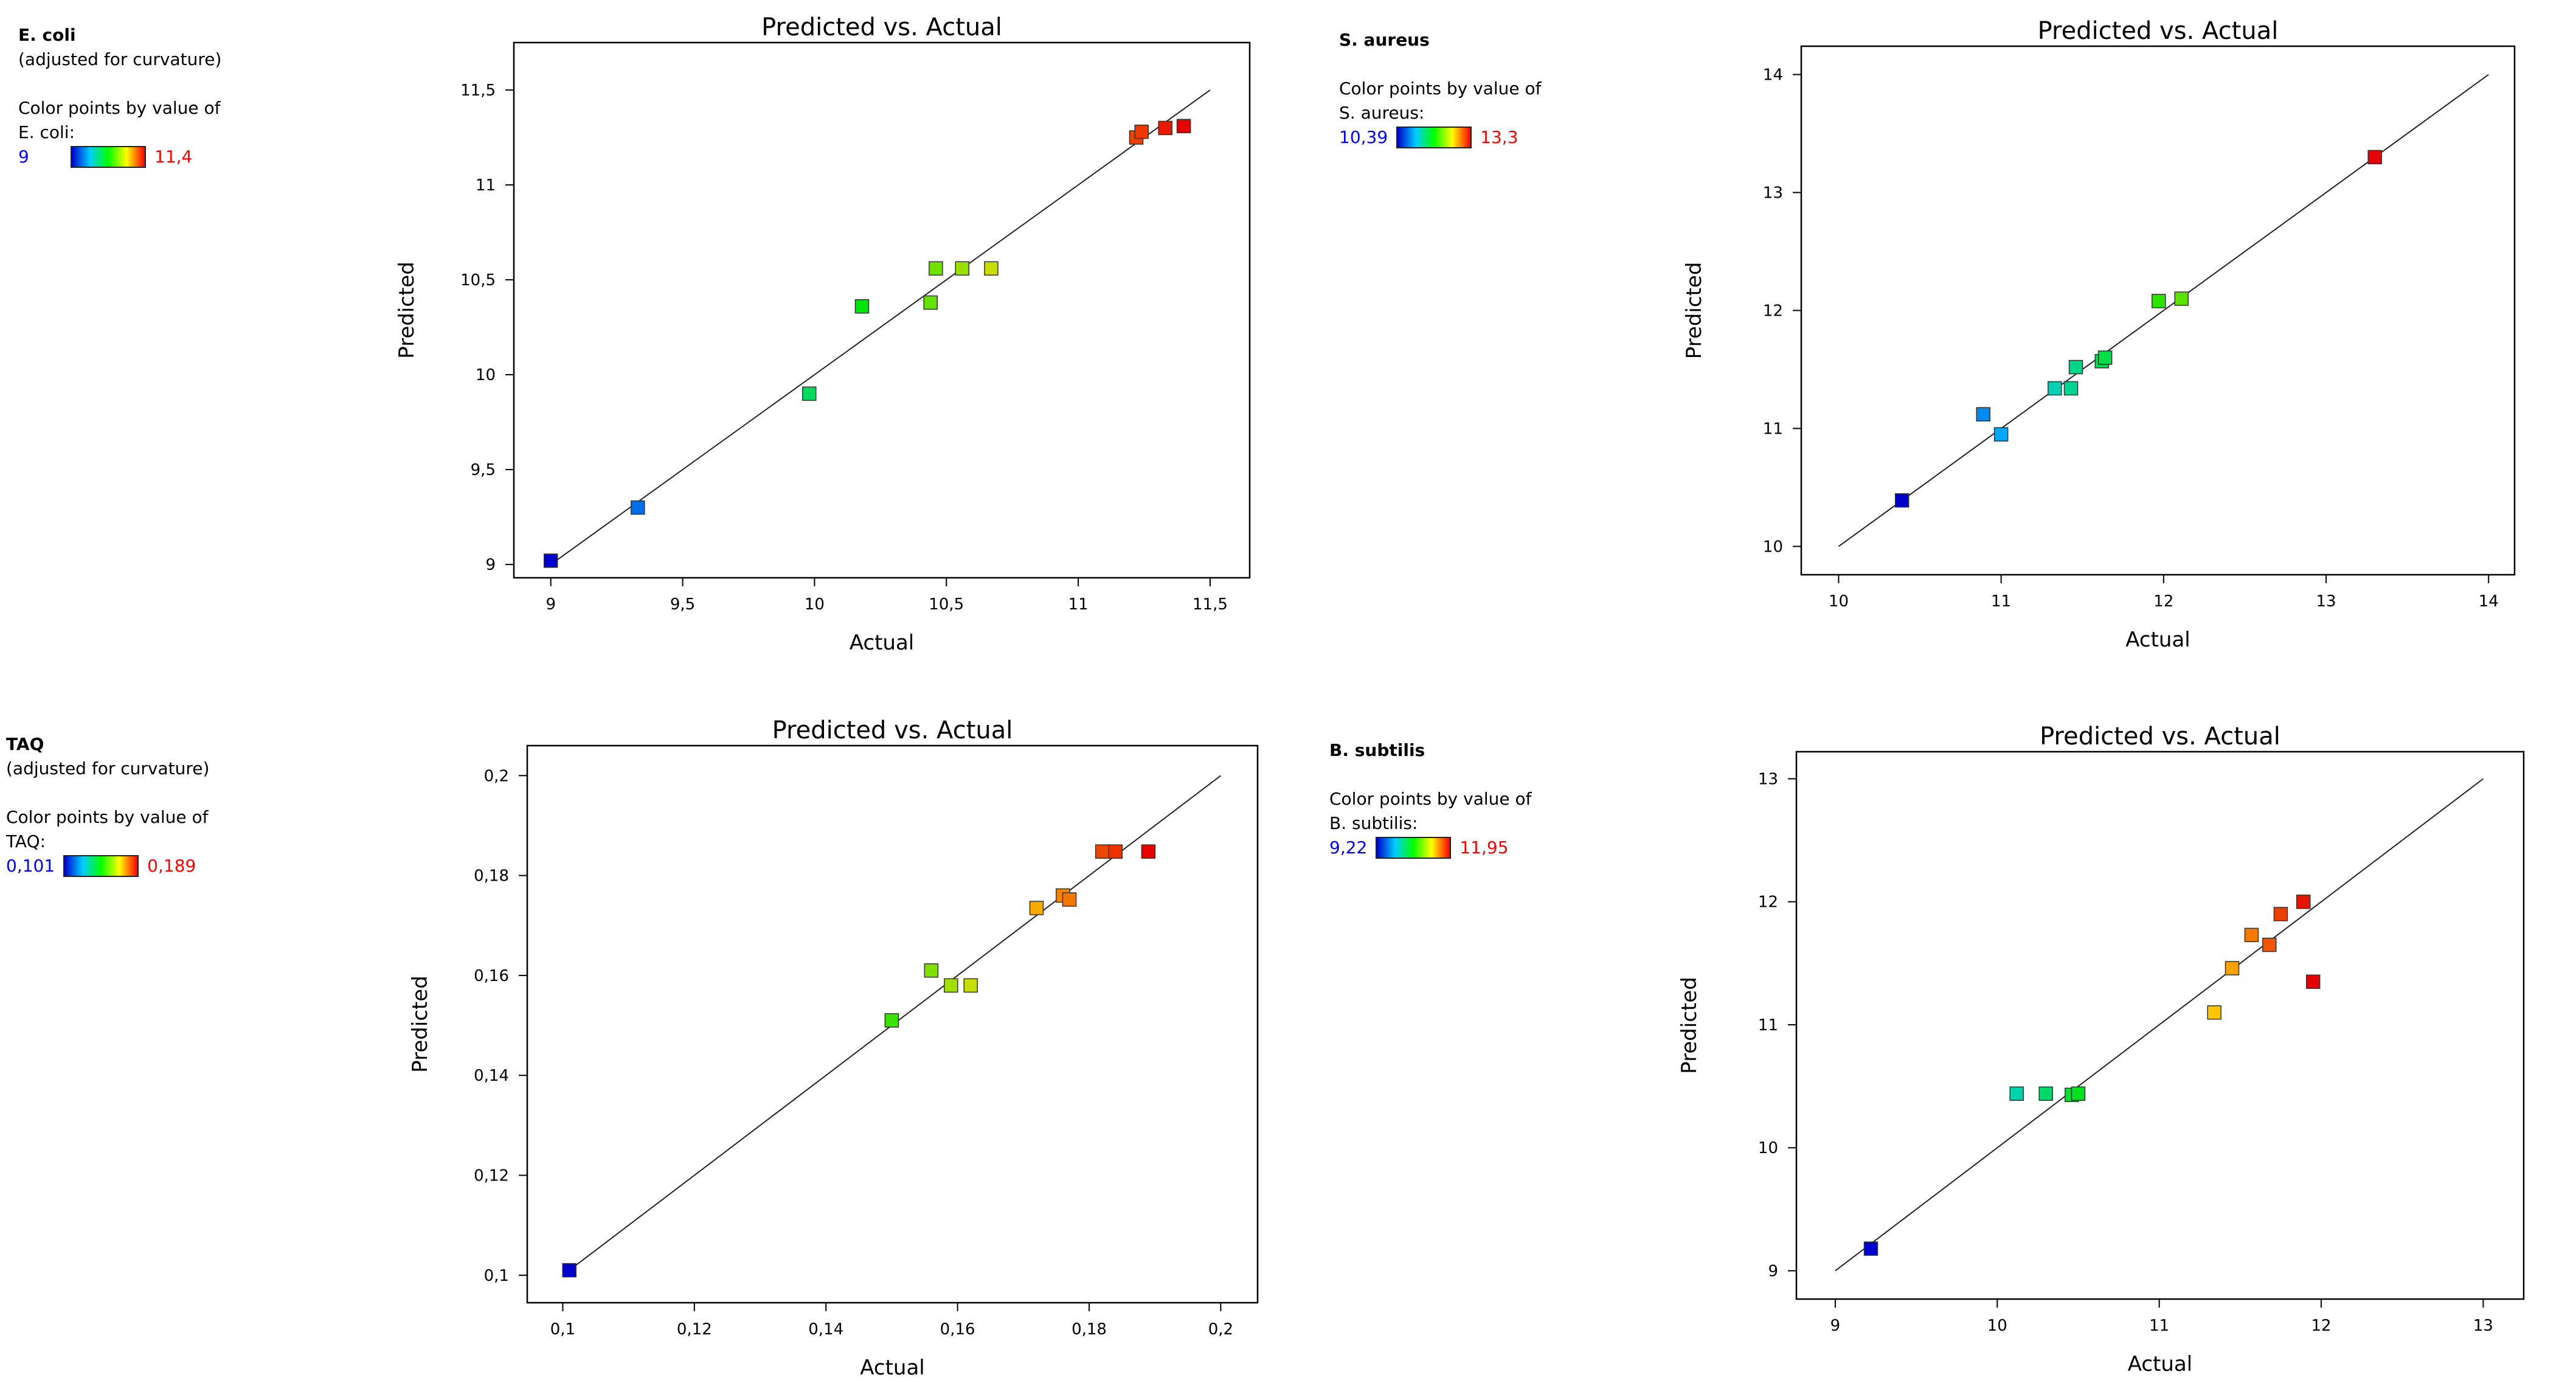 The width and height of the screenshot is (2576, 1383). What do you see at coordinates (483, 470) in the screenshot?
I see `y-tick-label: 9,5` at bounding box center [483, 470].